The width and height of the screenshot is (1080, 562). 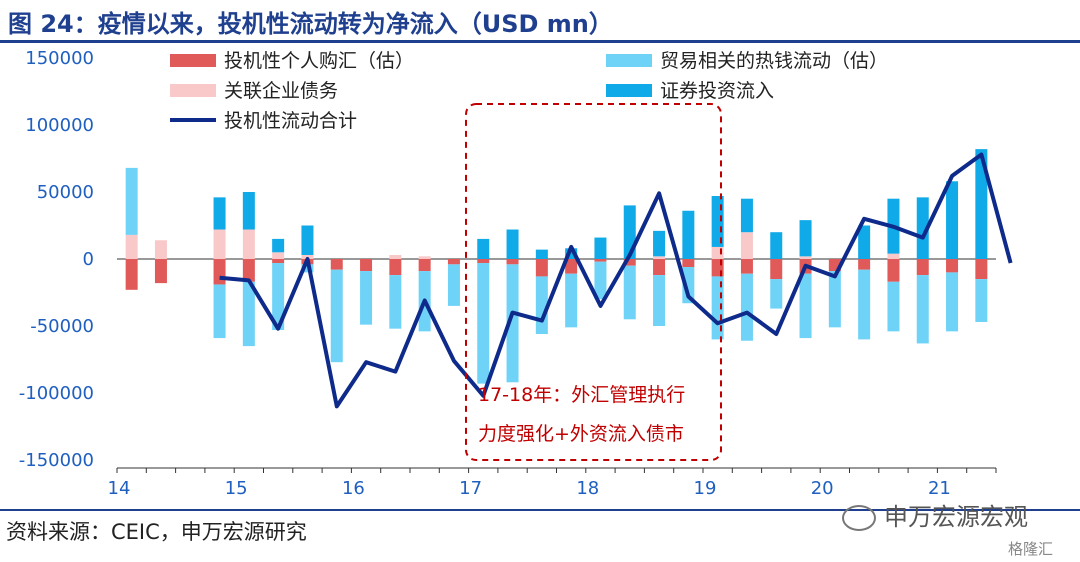 I want to click on y-tick-label: 50000, so click(x=65, y=192).